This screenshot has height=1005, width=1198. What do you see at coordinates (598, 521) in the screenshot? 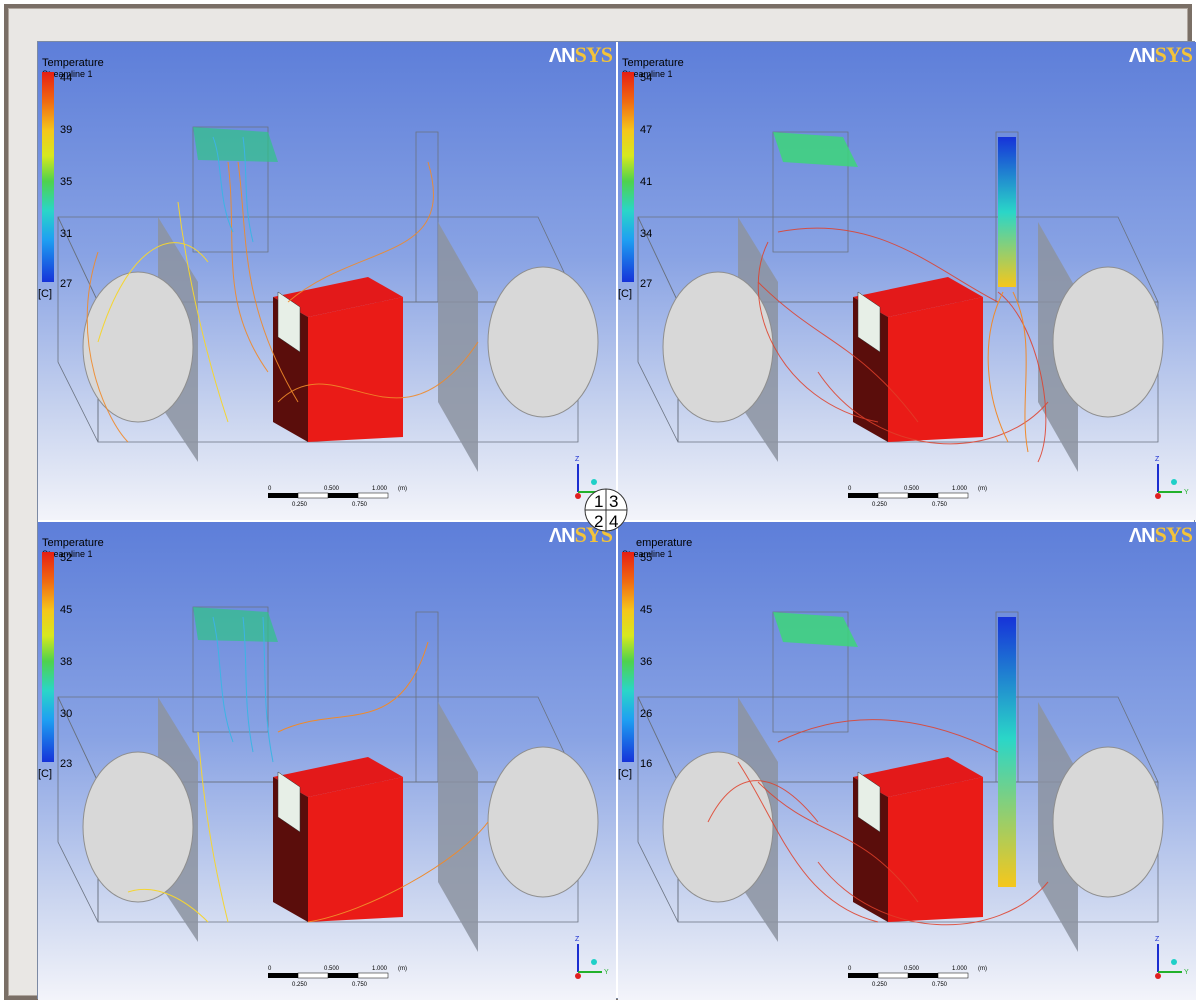
I see `badge-q2: 2` at bounding box center [598, 521].